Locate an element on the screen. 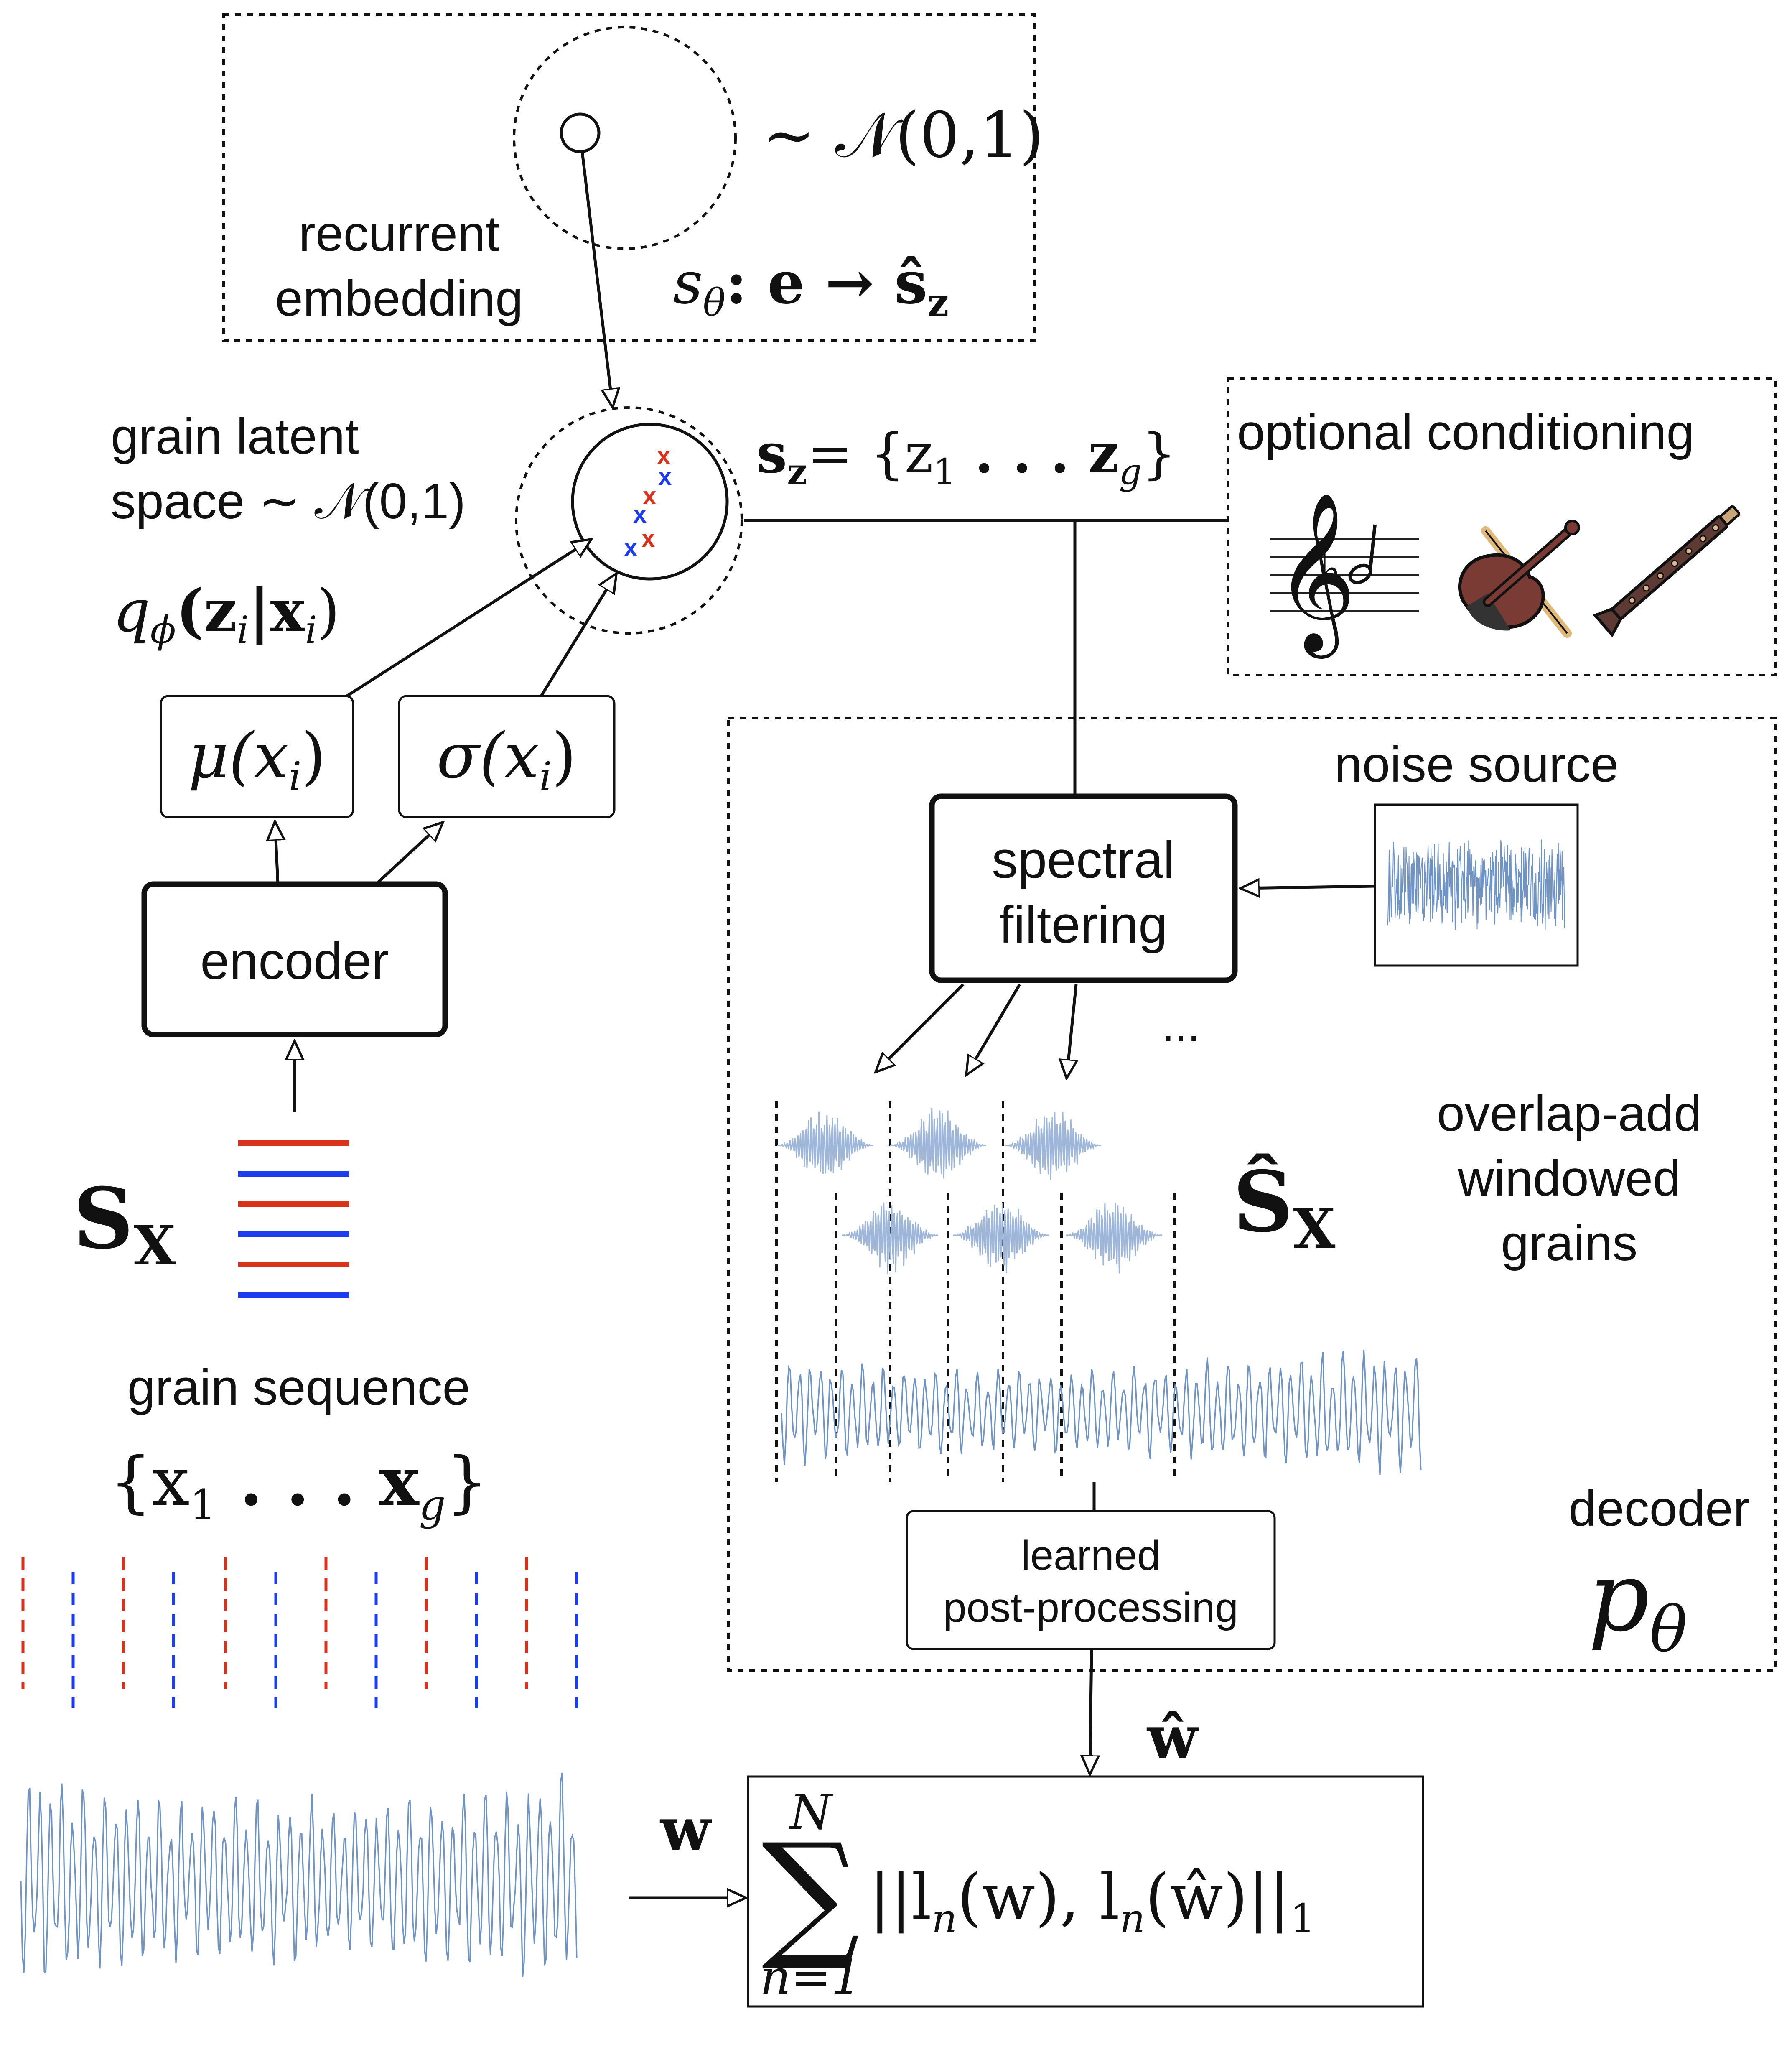 The image size is (1792, 2052). latent-label-line1: grain latent is located at coordinates (235, 436).